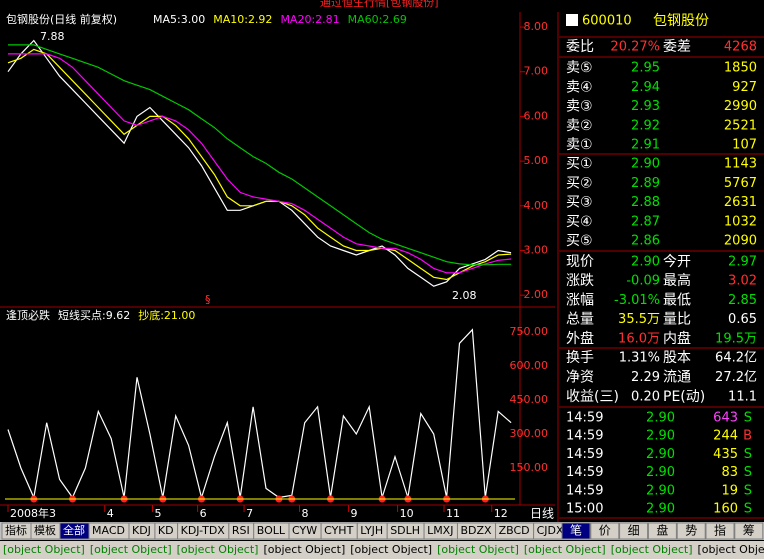 The image size is (764, 559). I want to click on stat-label: 外盘, so click(580, 338).